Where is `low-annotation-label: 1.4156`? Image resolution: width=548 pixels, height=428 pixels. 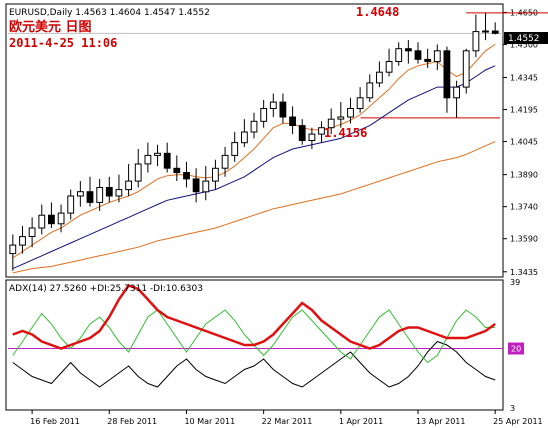 low-annotation-label: 1.4156 is located at coordinates (345, 133).